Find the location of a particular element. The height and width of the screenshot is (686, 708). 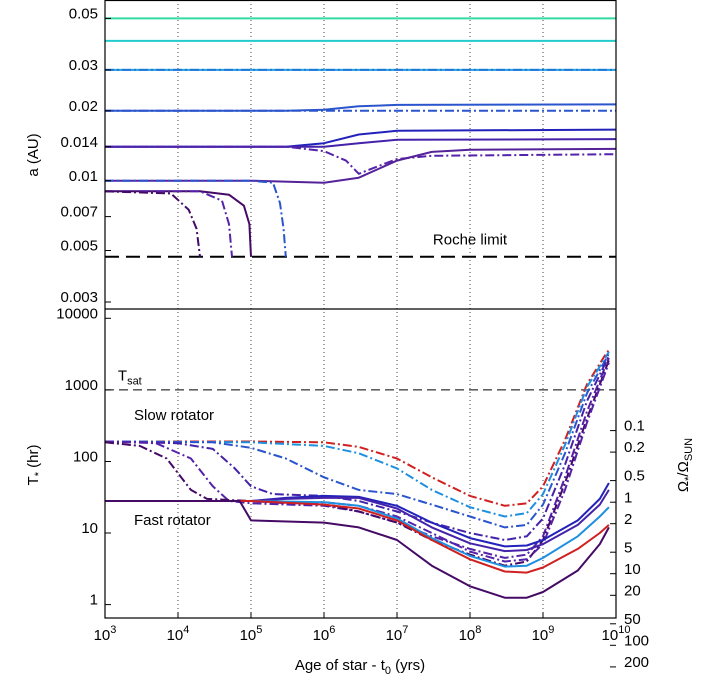

right-y-tick-label: 1 is located at coordinates (628, 497).